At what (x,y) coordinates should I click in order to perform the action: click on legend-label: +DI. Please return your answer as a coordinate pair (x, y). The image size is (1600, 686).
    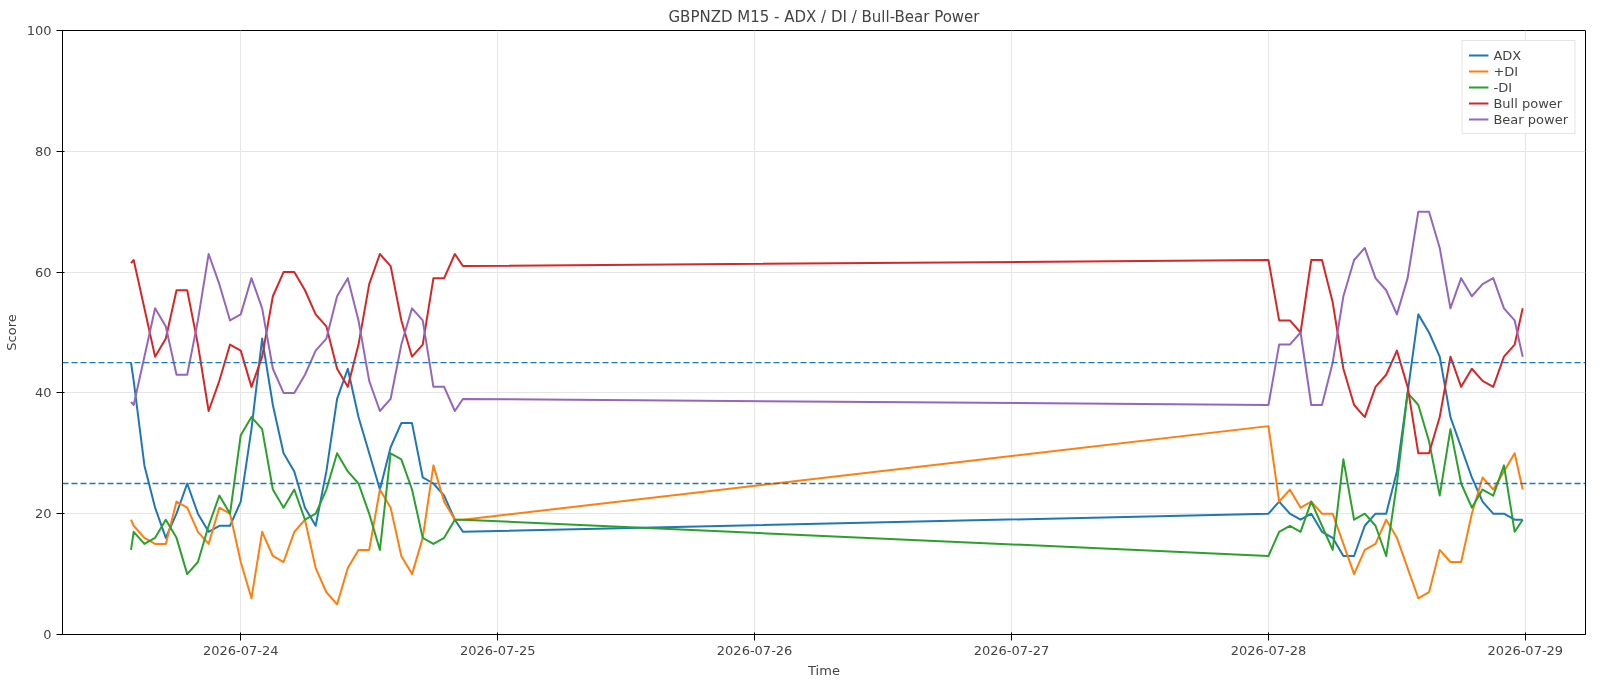
    Looking at the image, I should click on (1506, 71).